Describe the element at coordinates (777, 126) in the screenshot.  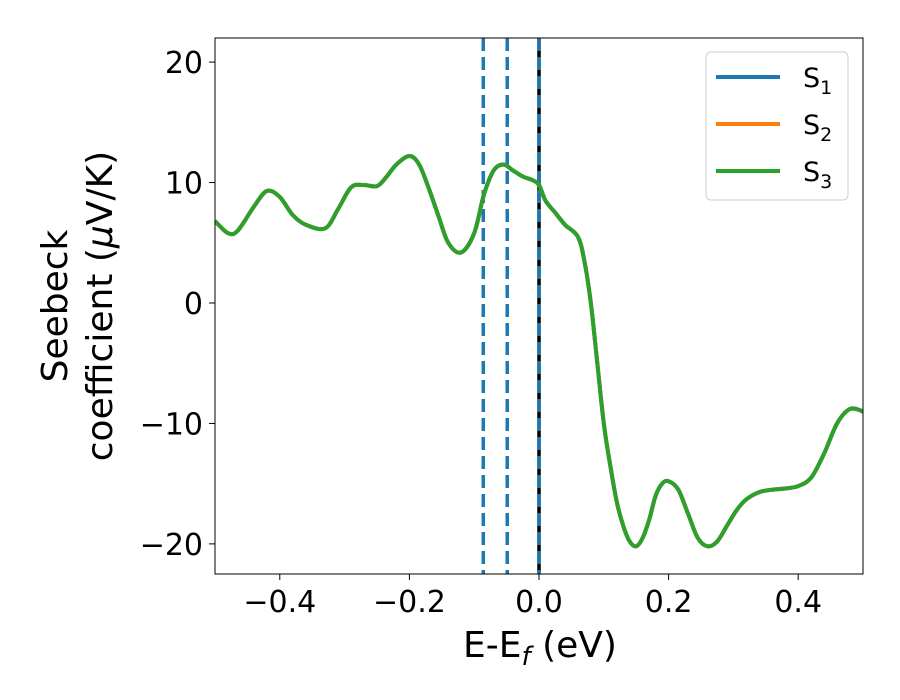
I see `legend: S1 S2 S3` at that location.